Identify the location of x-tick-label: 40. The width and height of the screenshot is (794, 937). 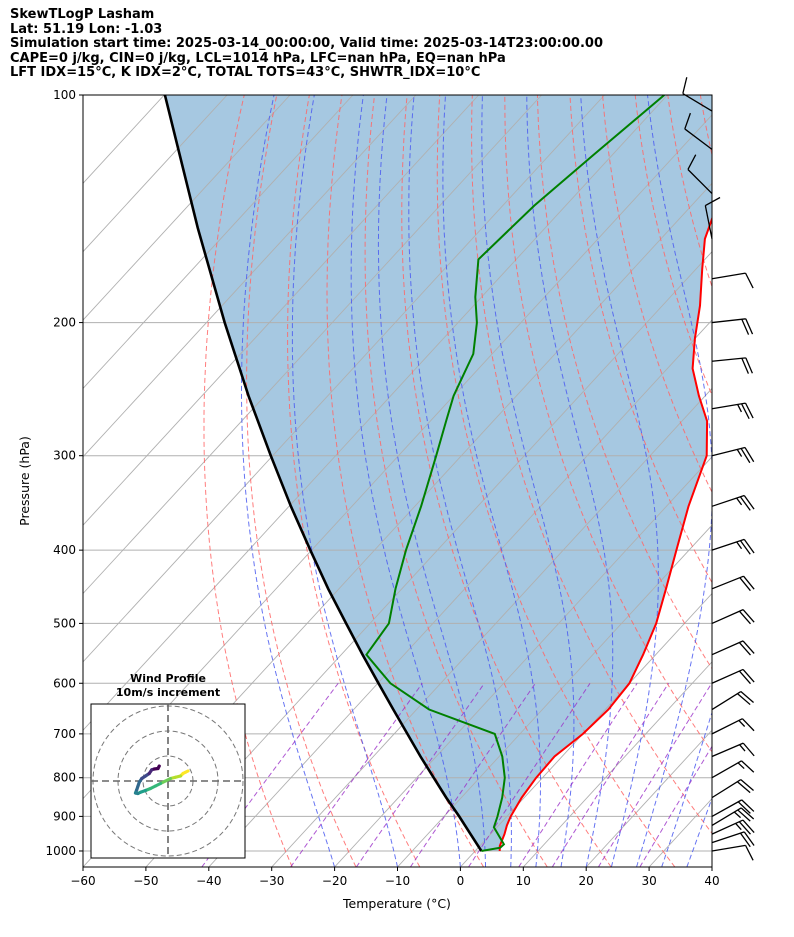
(711, 881).